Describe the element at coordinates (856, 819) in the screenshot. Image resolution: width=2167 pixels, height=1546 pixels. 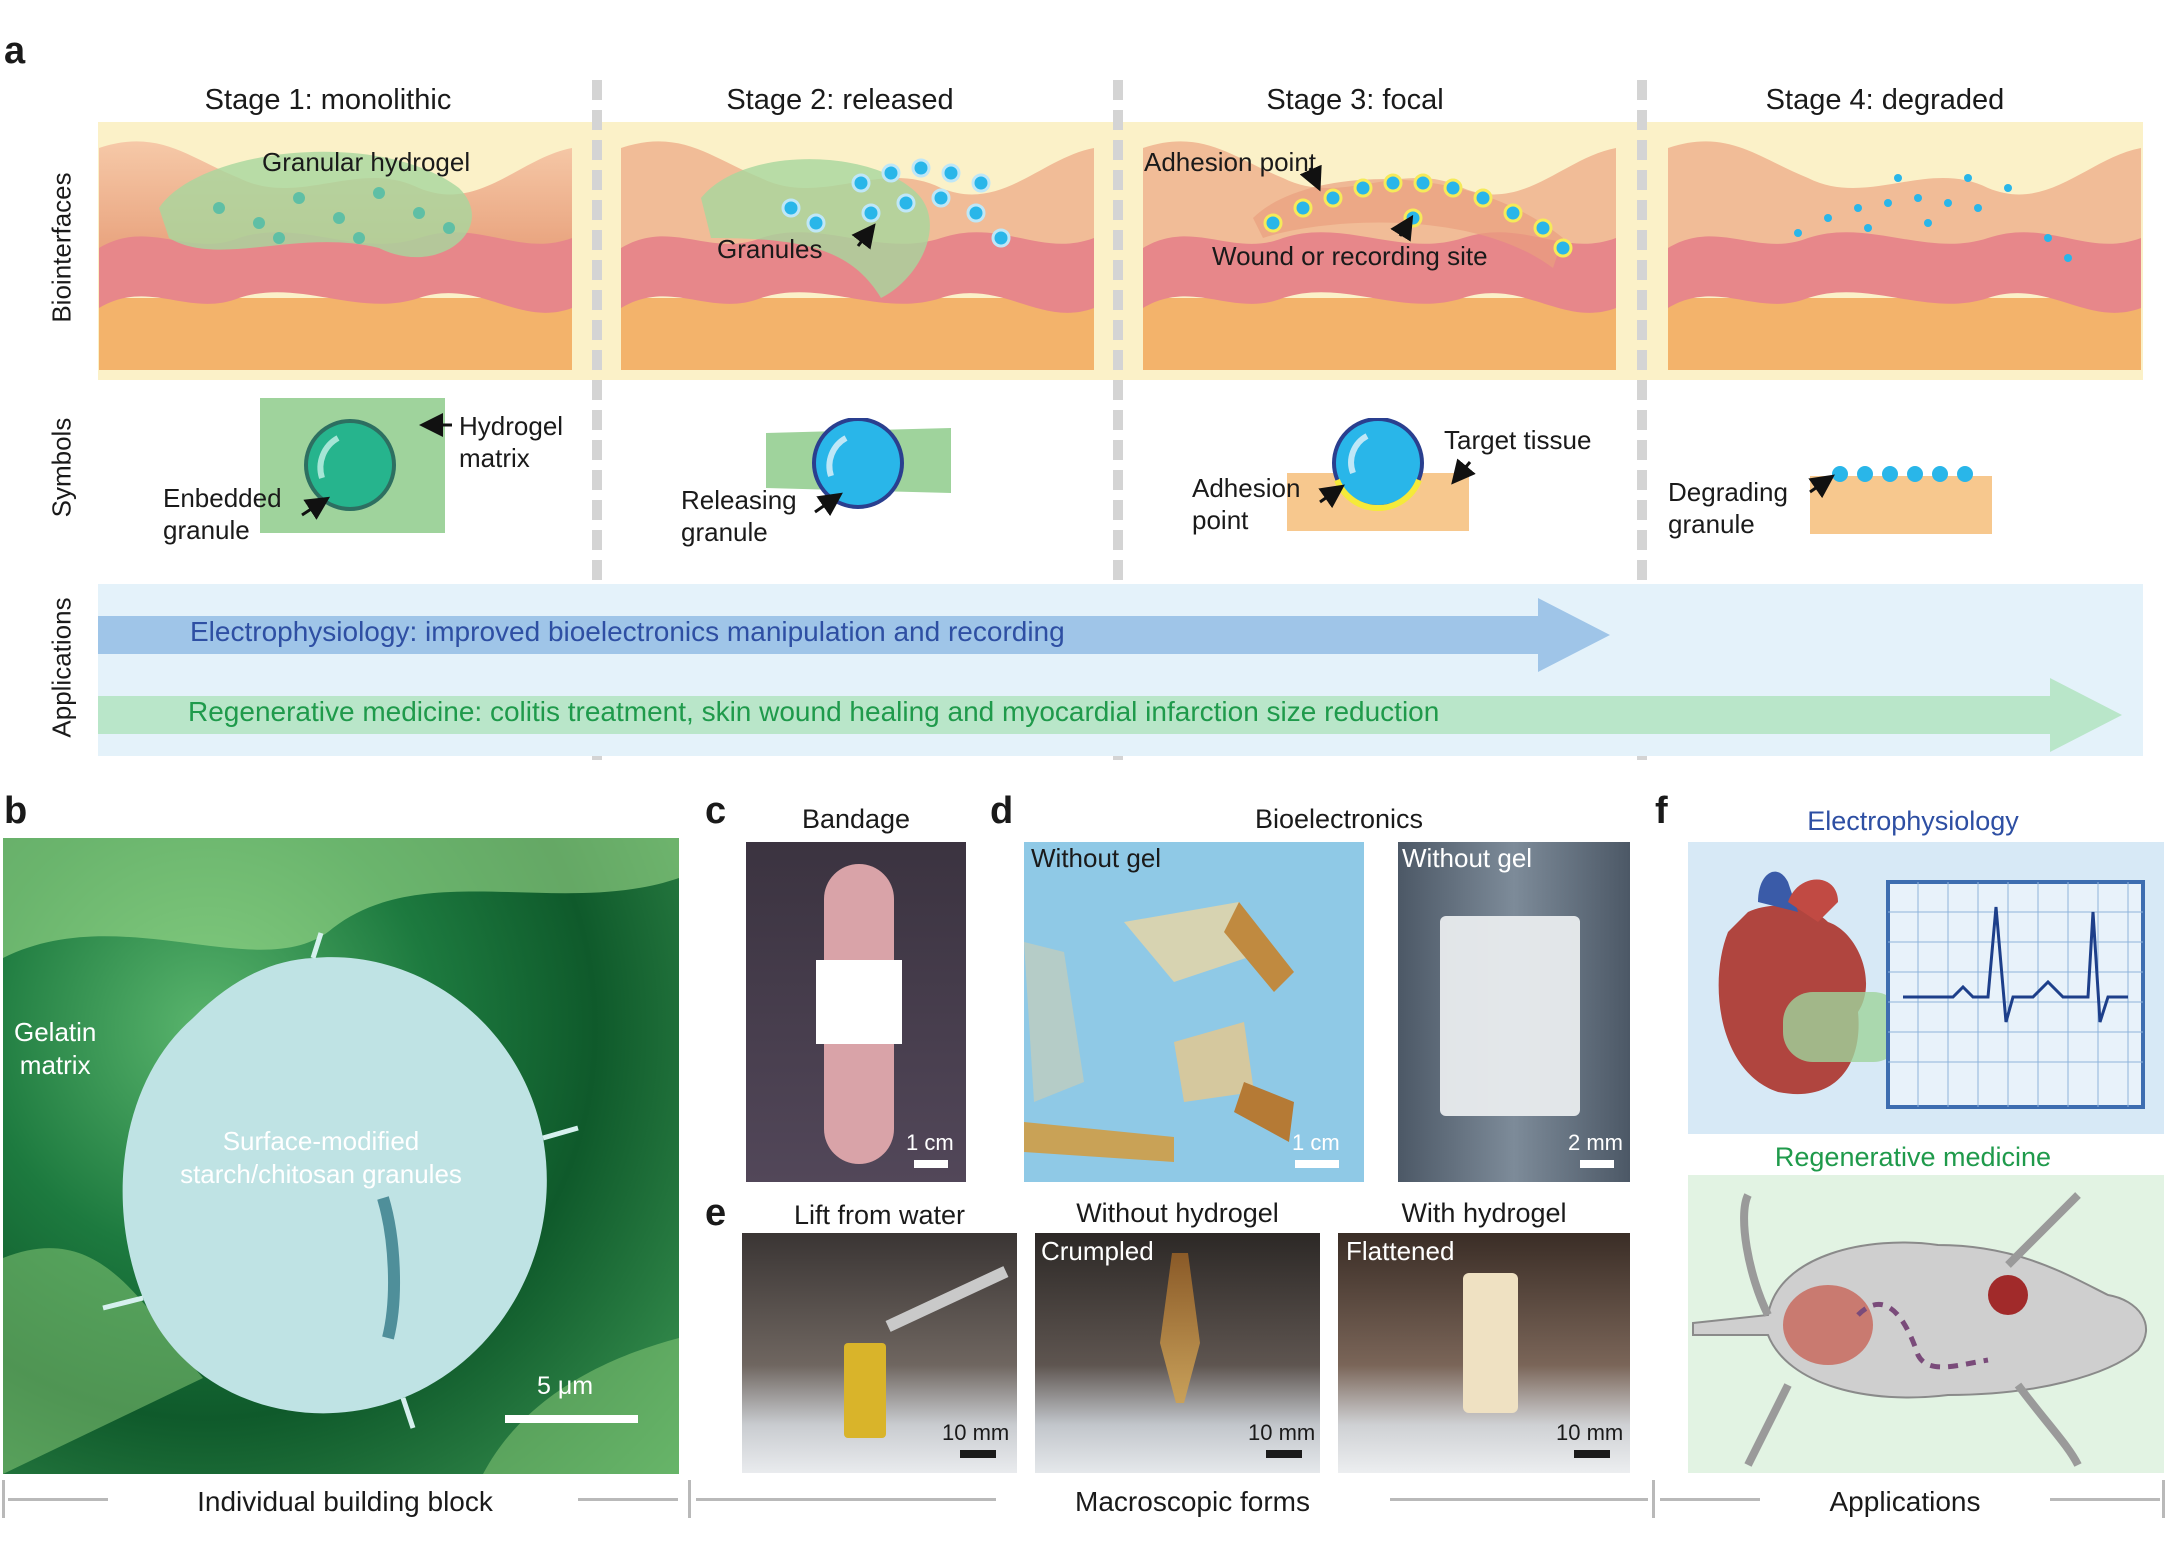
I see `bandage-title: Bandage` at that location.